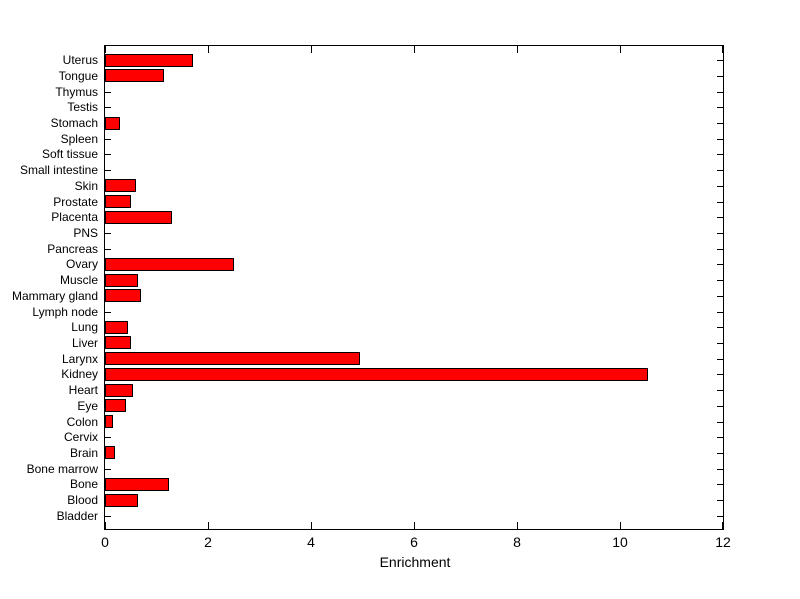  Describe the element at coordinates (58, 170) in the screenshot. I see `category-label: Small intestine` at that location.